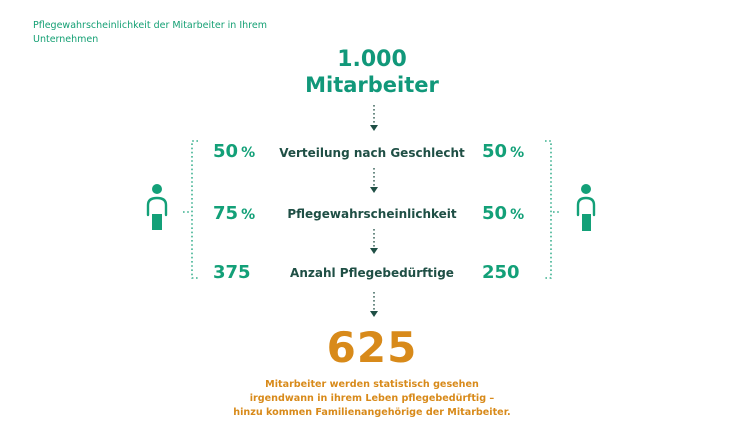 The image size is (744, 447). What do you see at coordinates (234, 151) in the screenshot?
I see `women-share-value: 50%` at bounding box center [234, 151].